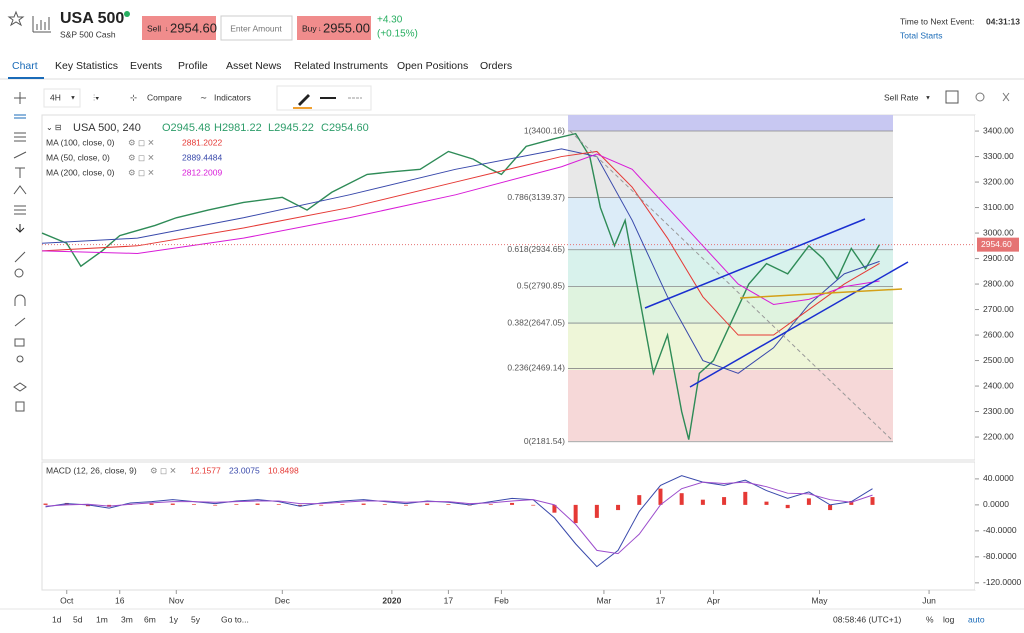 The height and width of the screenshot is (633, 1024). I want to click on change: +4.30, so click(390, 20).